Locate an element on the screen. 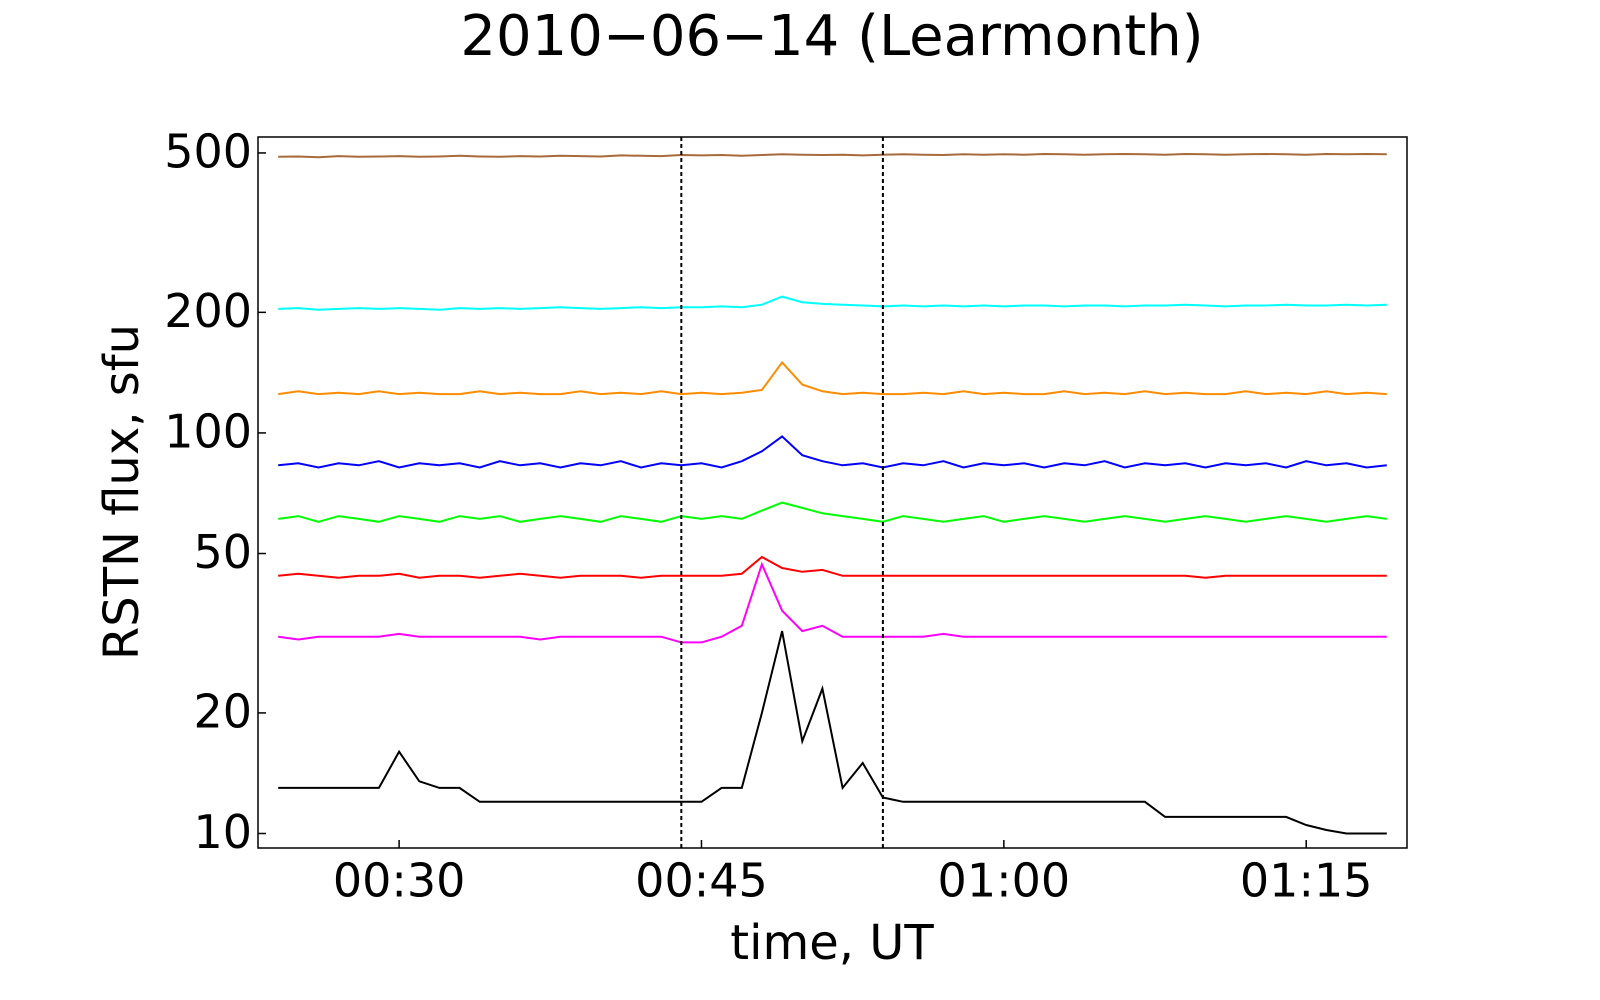 Image resolution: width=1600 pixels, height=1000 pixels. x-tick-label: 00:30 is located at coordinates (399, 881).